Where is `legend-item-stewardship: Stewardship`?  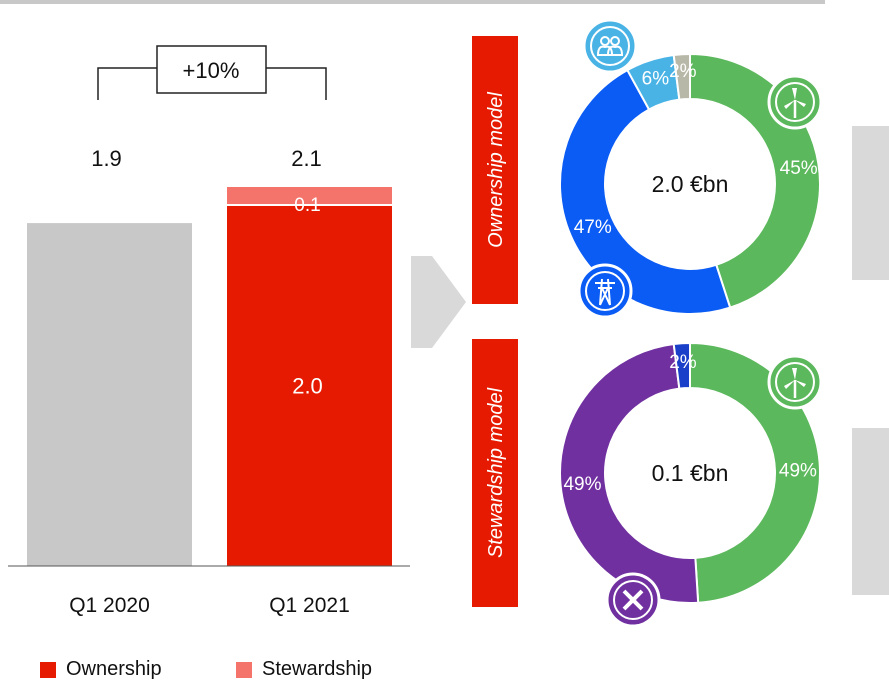 legend-item-stewardship: Stewardship is located at coordinates (304, 669).